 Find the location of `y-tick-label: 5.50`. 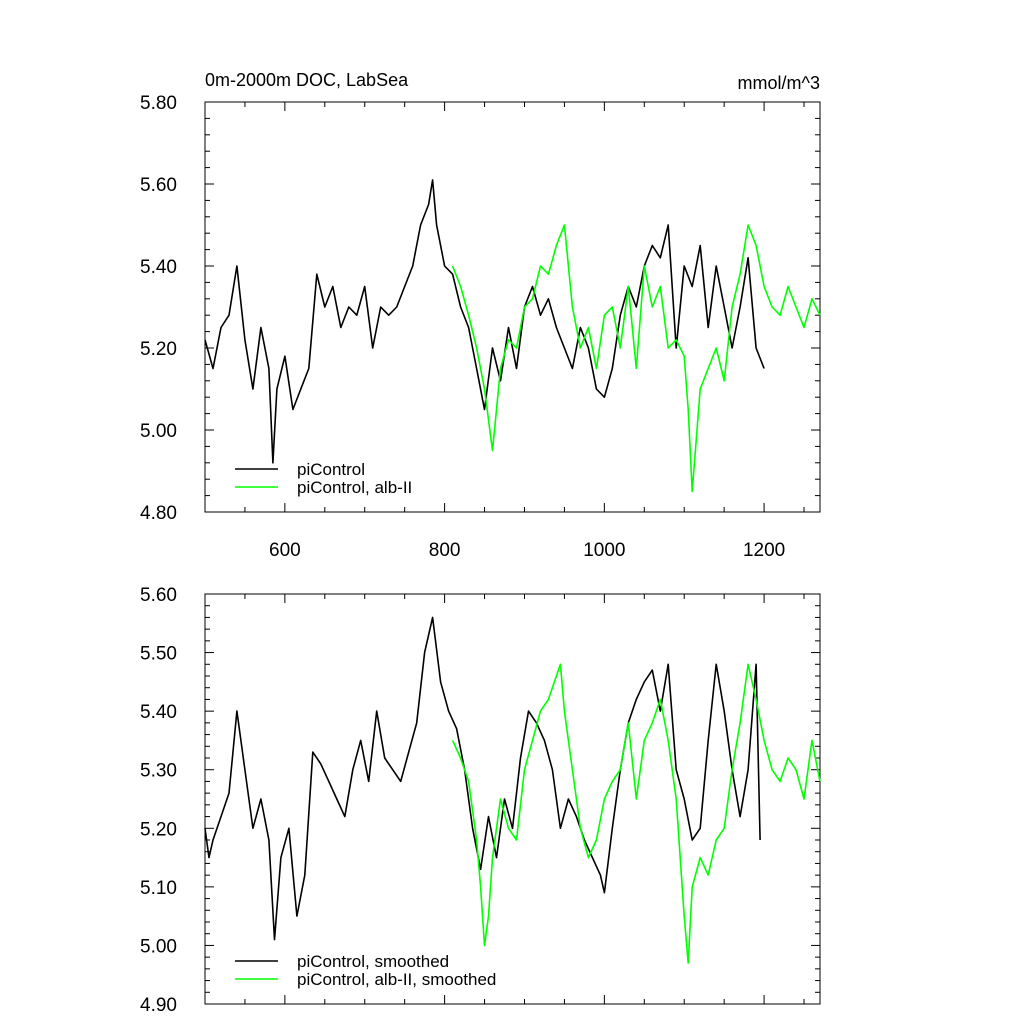

y-tick-label: 5.50 is located at coordinates (158, 654).